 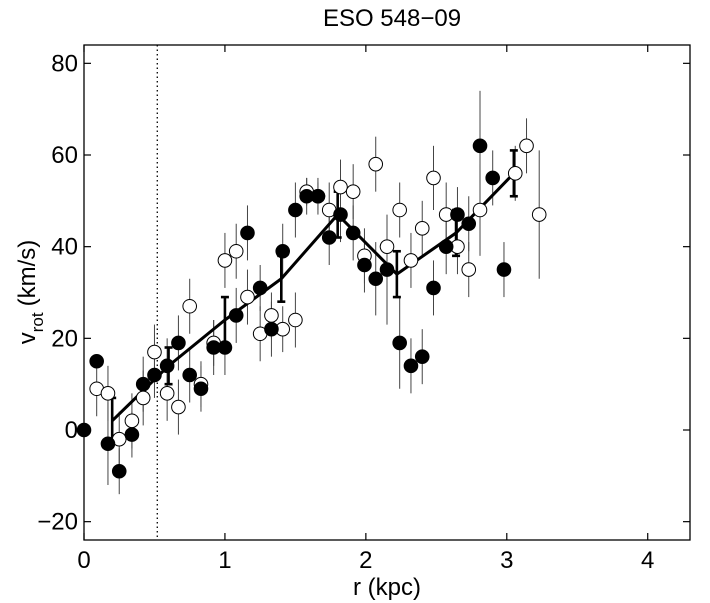 What do you see at coordinates (224, 560) in the screenshot?
I see `x-tick-label: 1` at bounding box center [224, 560].